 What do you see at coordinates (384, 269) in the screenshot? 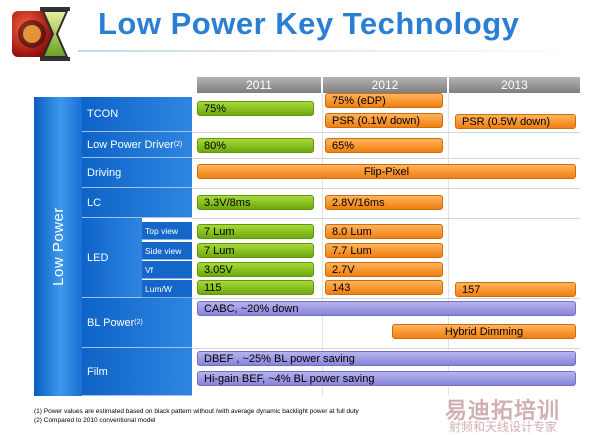
I see `bar-led-vf-2012: 2.7V` at bounding box center [384, 269].